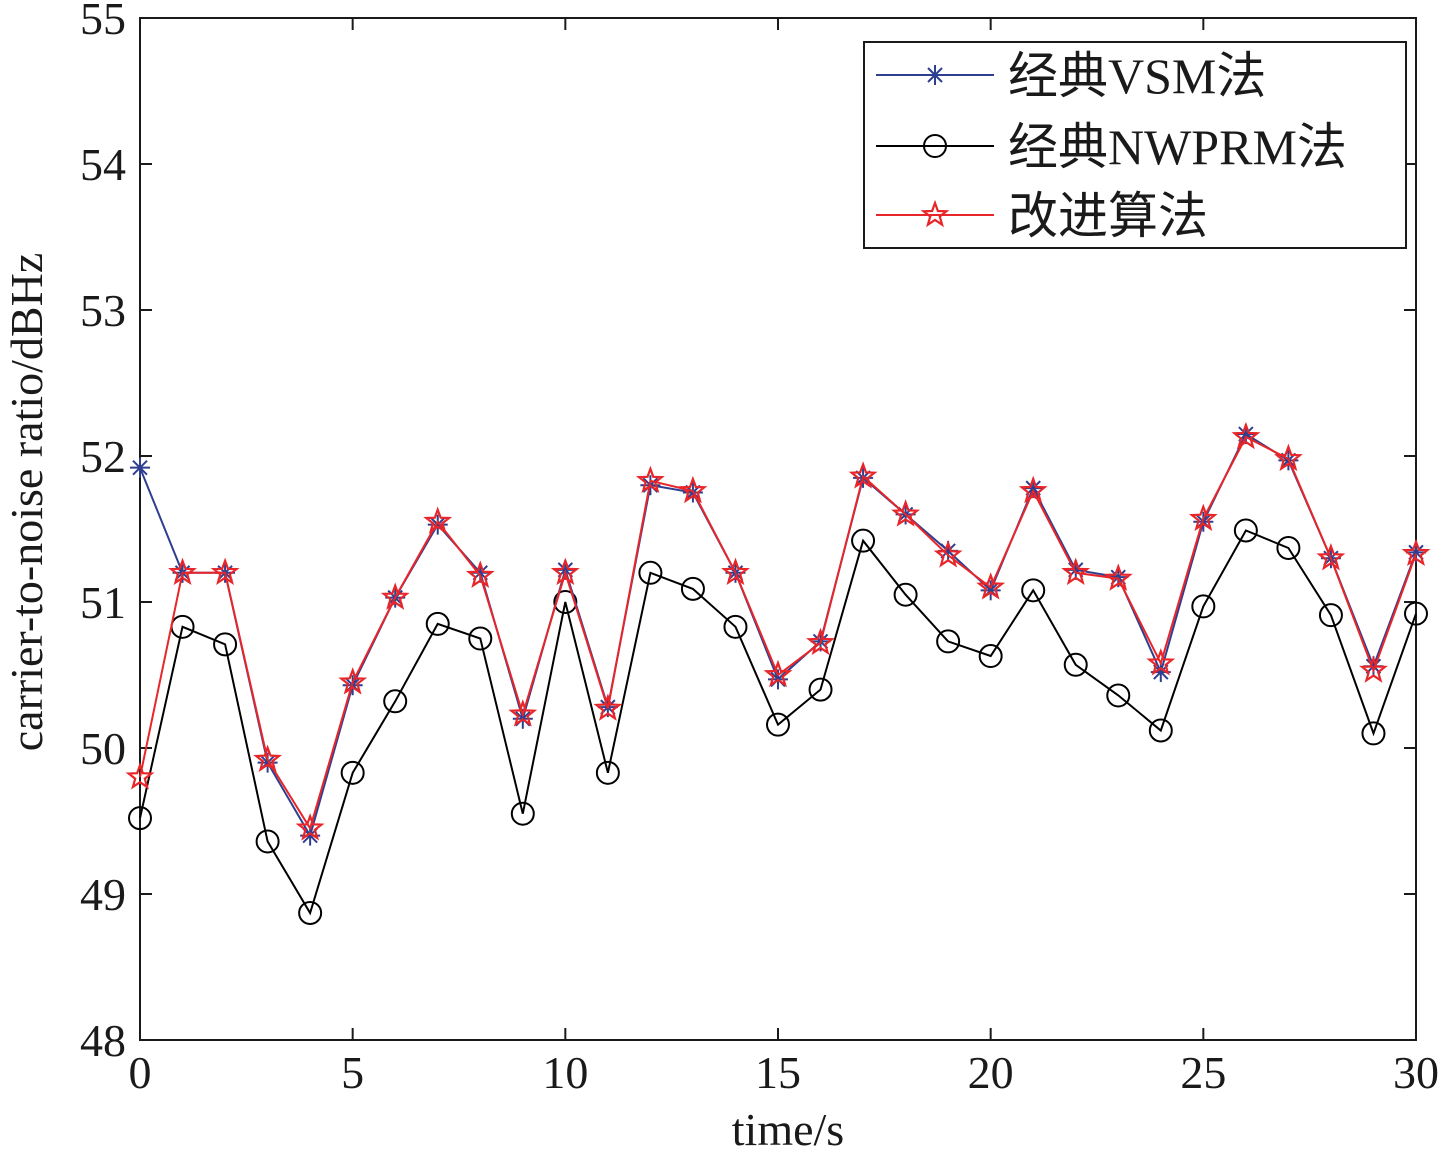 Image resolution: width=1443 pixels, height=1152 pixels. I want to click on x-tick-label: 10, so click(565, 1072).